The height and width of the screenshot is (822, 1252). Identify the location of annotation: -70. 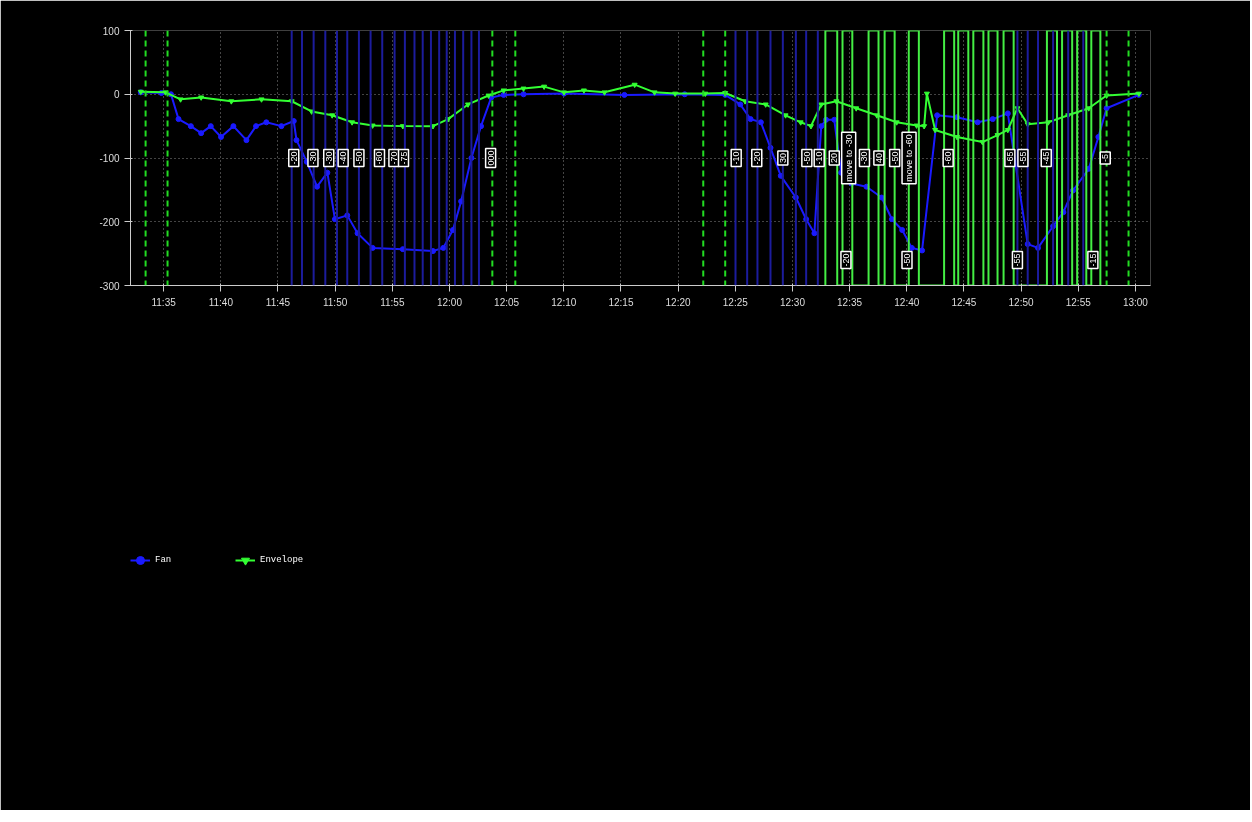
(393, 158).